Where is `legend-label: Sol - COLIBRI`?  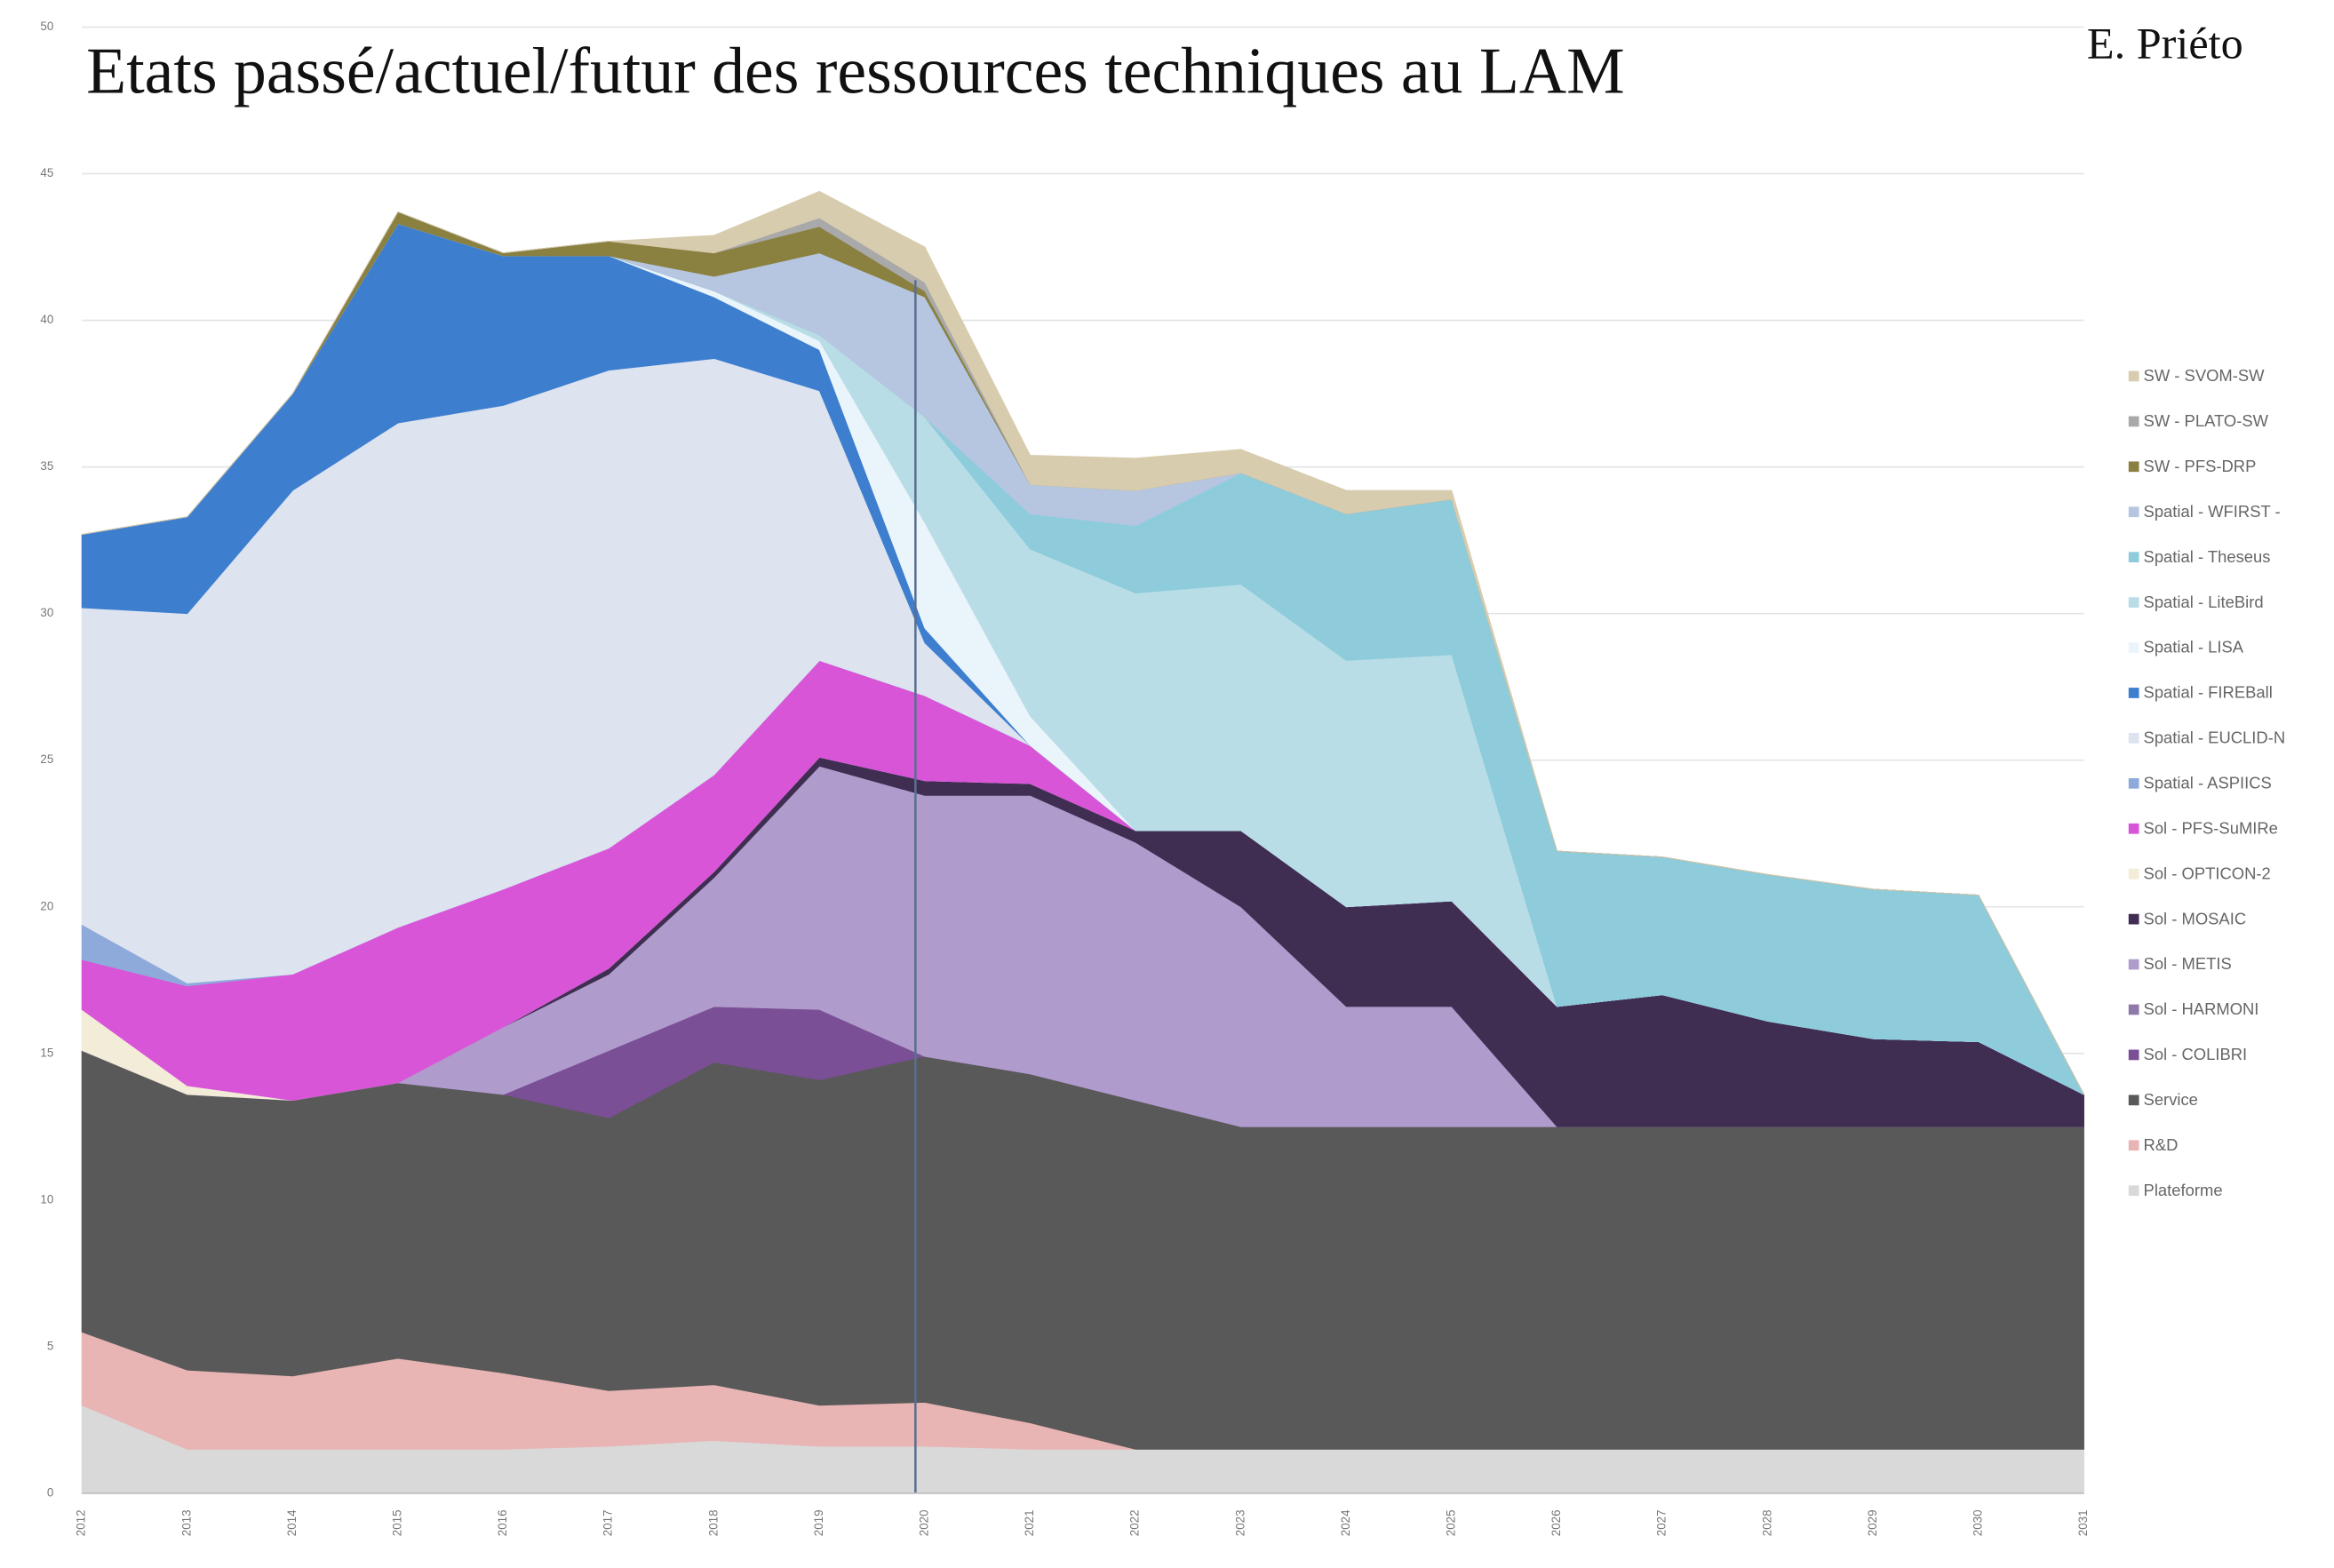 legend-label: Sol - COLIBRI is located at coordinates (2196, 1054).